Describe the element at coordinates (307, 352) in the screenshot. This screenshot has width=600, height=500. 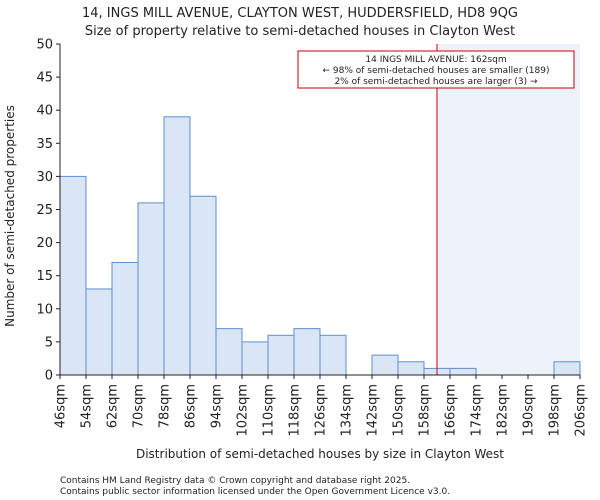
I see `bar-118sqm` at that location.